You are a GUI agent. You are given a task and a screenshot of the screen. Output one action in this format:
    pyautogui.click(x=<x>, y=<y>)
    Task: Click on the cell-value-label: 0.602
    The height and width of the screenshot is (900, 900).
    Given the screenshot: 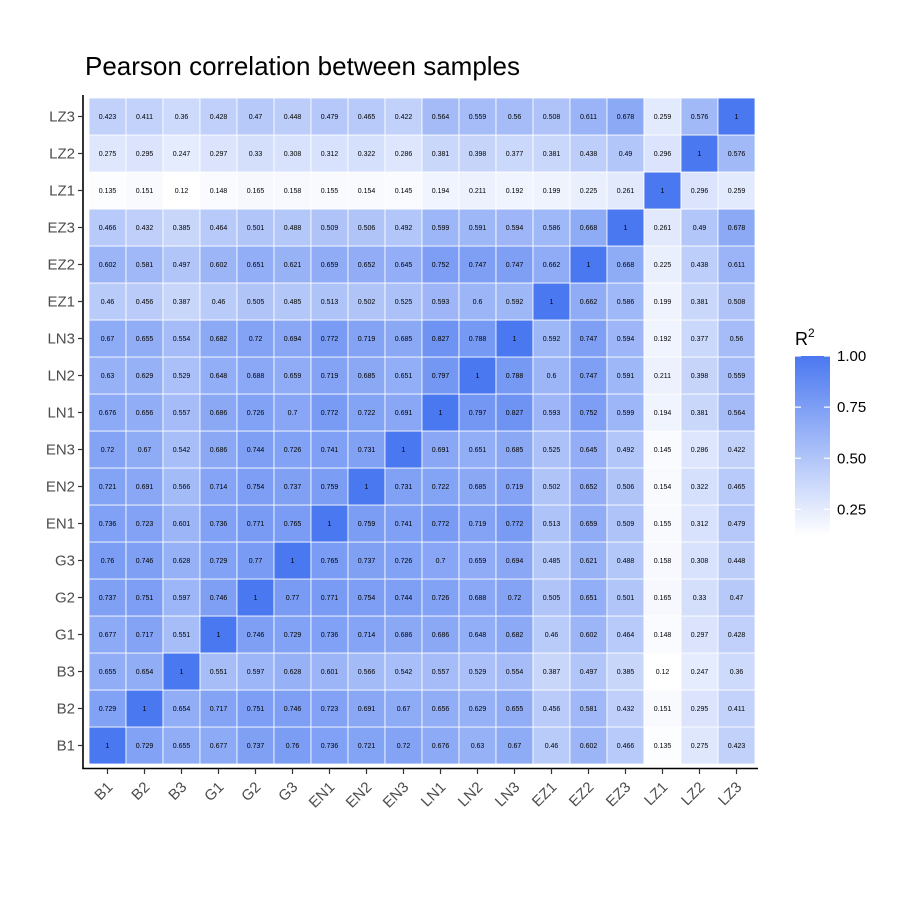 What is the action you would take?
    pyautogui.click(x=108, y=265)
    